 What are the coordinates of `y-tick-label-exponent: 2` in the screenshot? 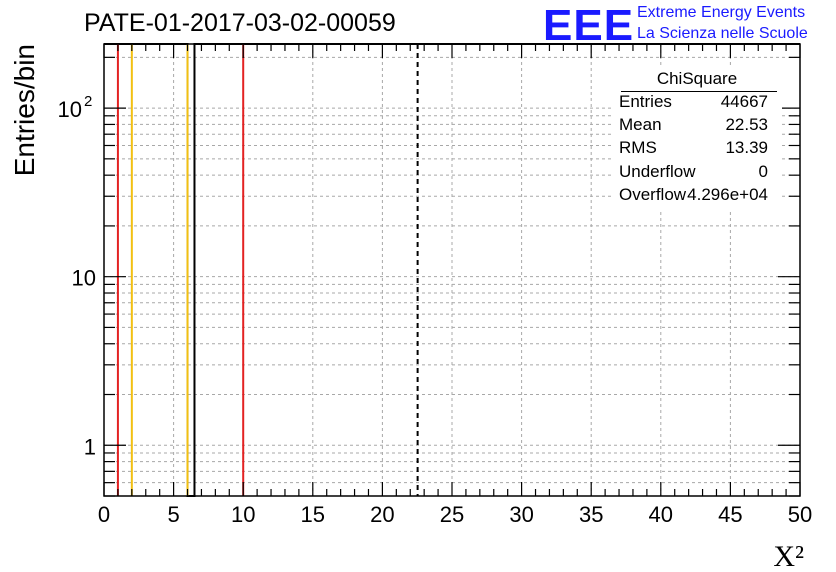 It's located at (88, 101).